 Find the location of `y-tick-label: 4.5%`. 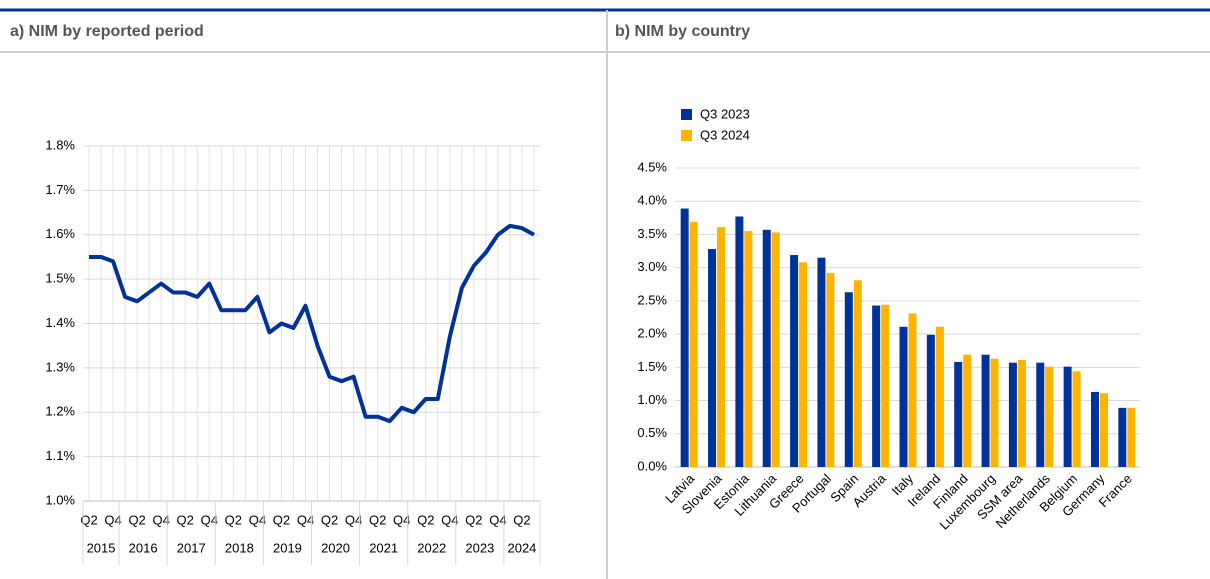

y-tick-label: 4.5% is located at coordinates (652, 166).